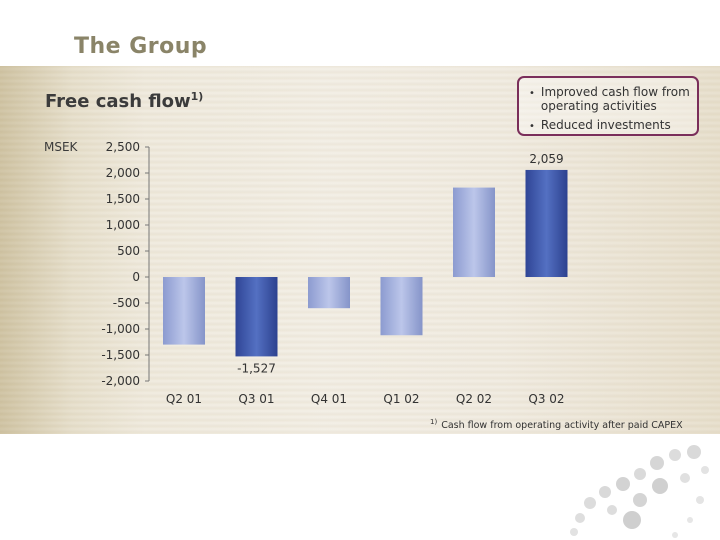  Describe the element at coordinates (126, 303) in the screenshot. I see `y-tick-label: -500` at that location.